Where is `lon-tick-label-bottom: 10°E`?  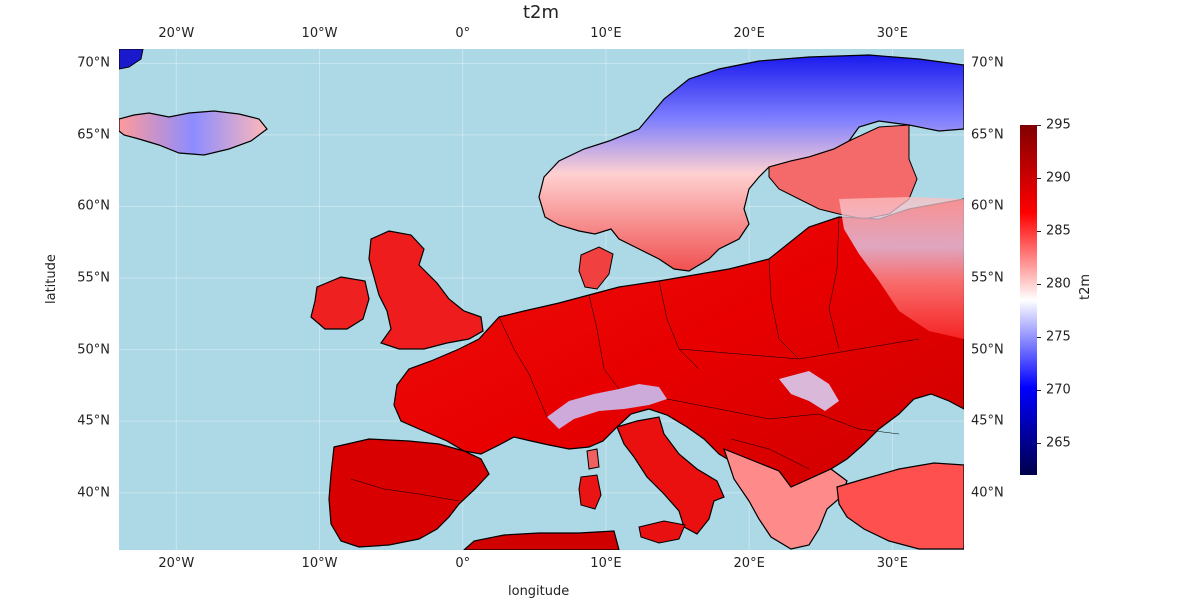 lon-tick-label-bottom: 10°E is located at coordinates (606, 563).